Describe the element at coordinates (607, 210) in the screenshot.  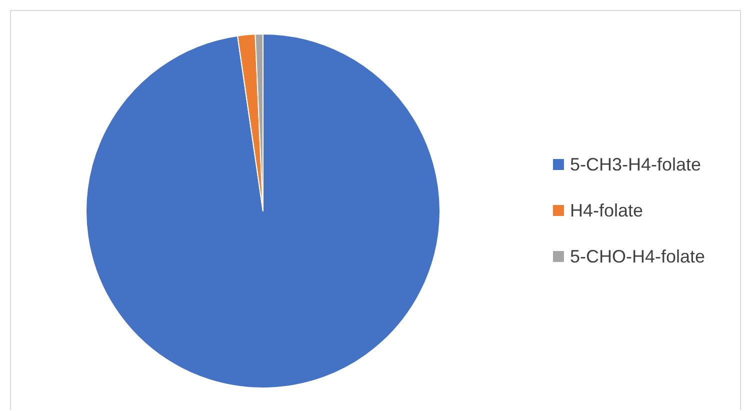
I see `legend-label: H4-folate` at that location.